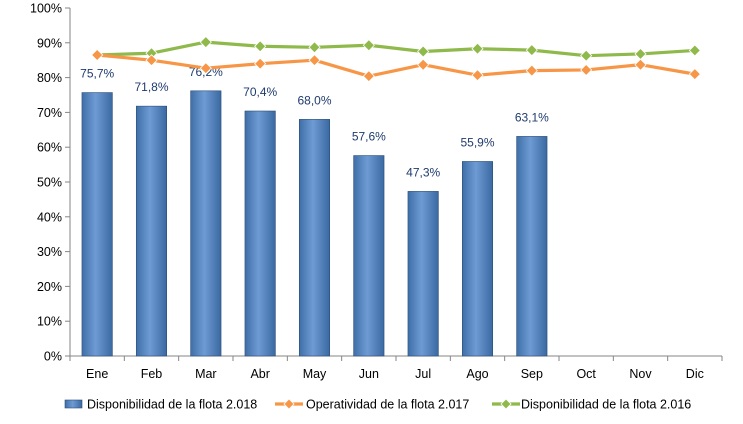 This screenshot has height=424, width=743. I want to click on legend-label: Disponibilidad de la flota 2.018, so click(172, 405).